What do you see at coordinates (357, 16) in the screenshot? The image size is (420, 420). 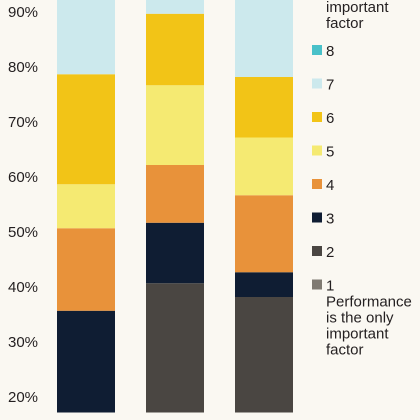 I see `legend-top-partial-label: important factor` at bounding box center [357, 16].